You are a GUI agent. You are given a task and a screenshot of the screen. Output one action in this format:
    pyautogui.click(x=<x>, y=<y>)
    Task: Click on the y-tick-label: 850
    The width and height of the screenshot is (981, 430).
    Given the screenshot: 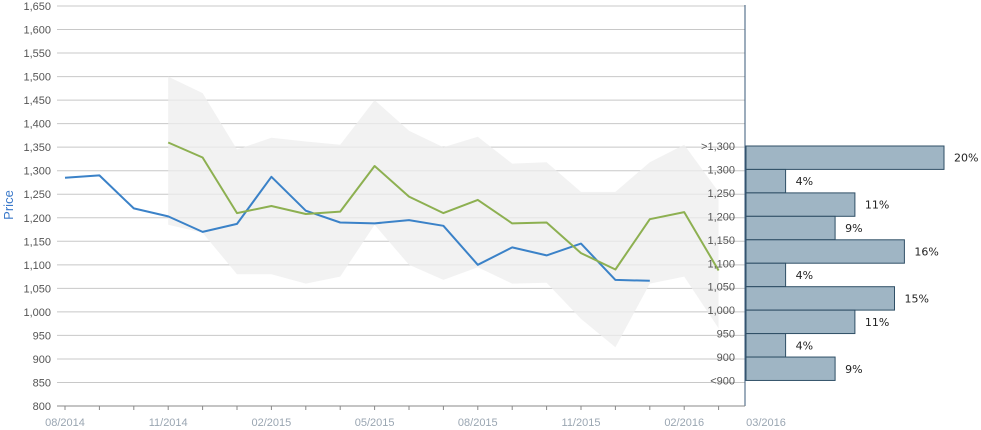 What is the action you would take?
    pyautogui.click(x=42, y=383)
    